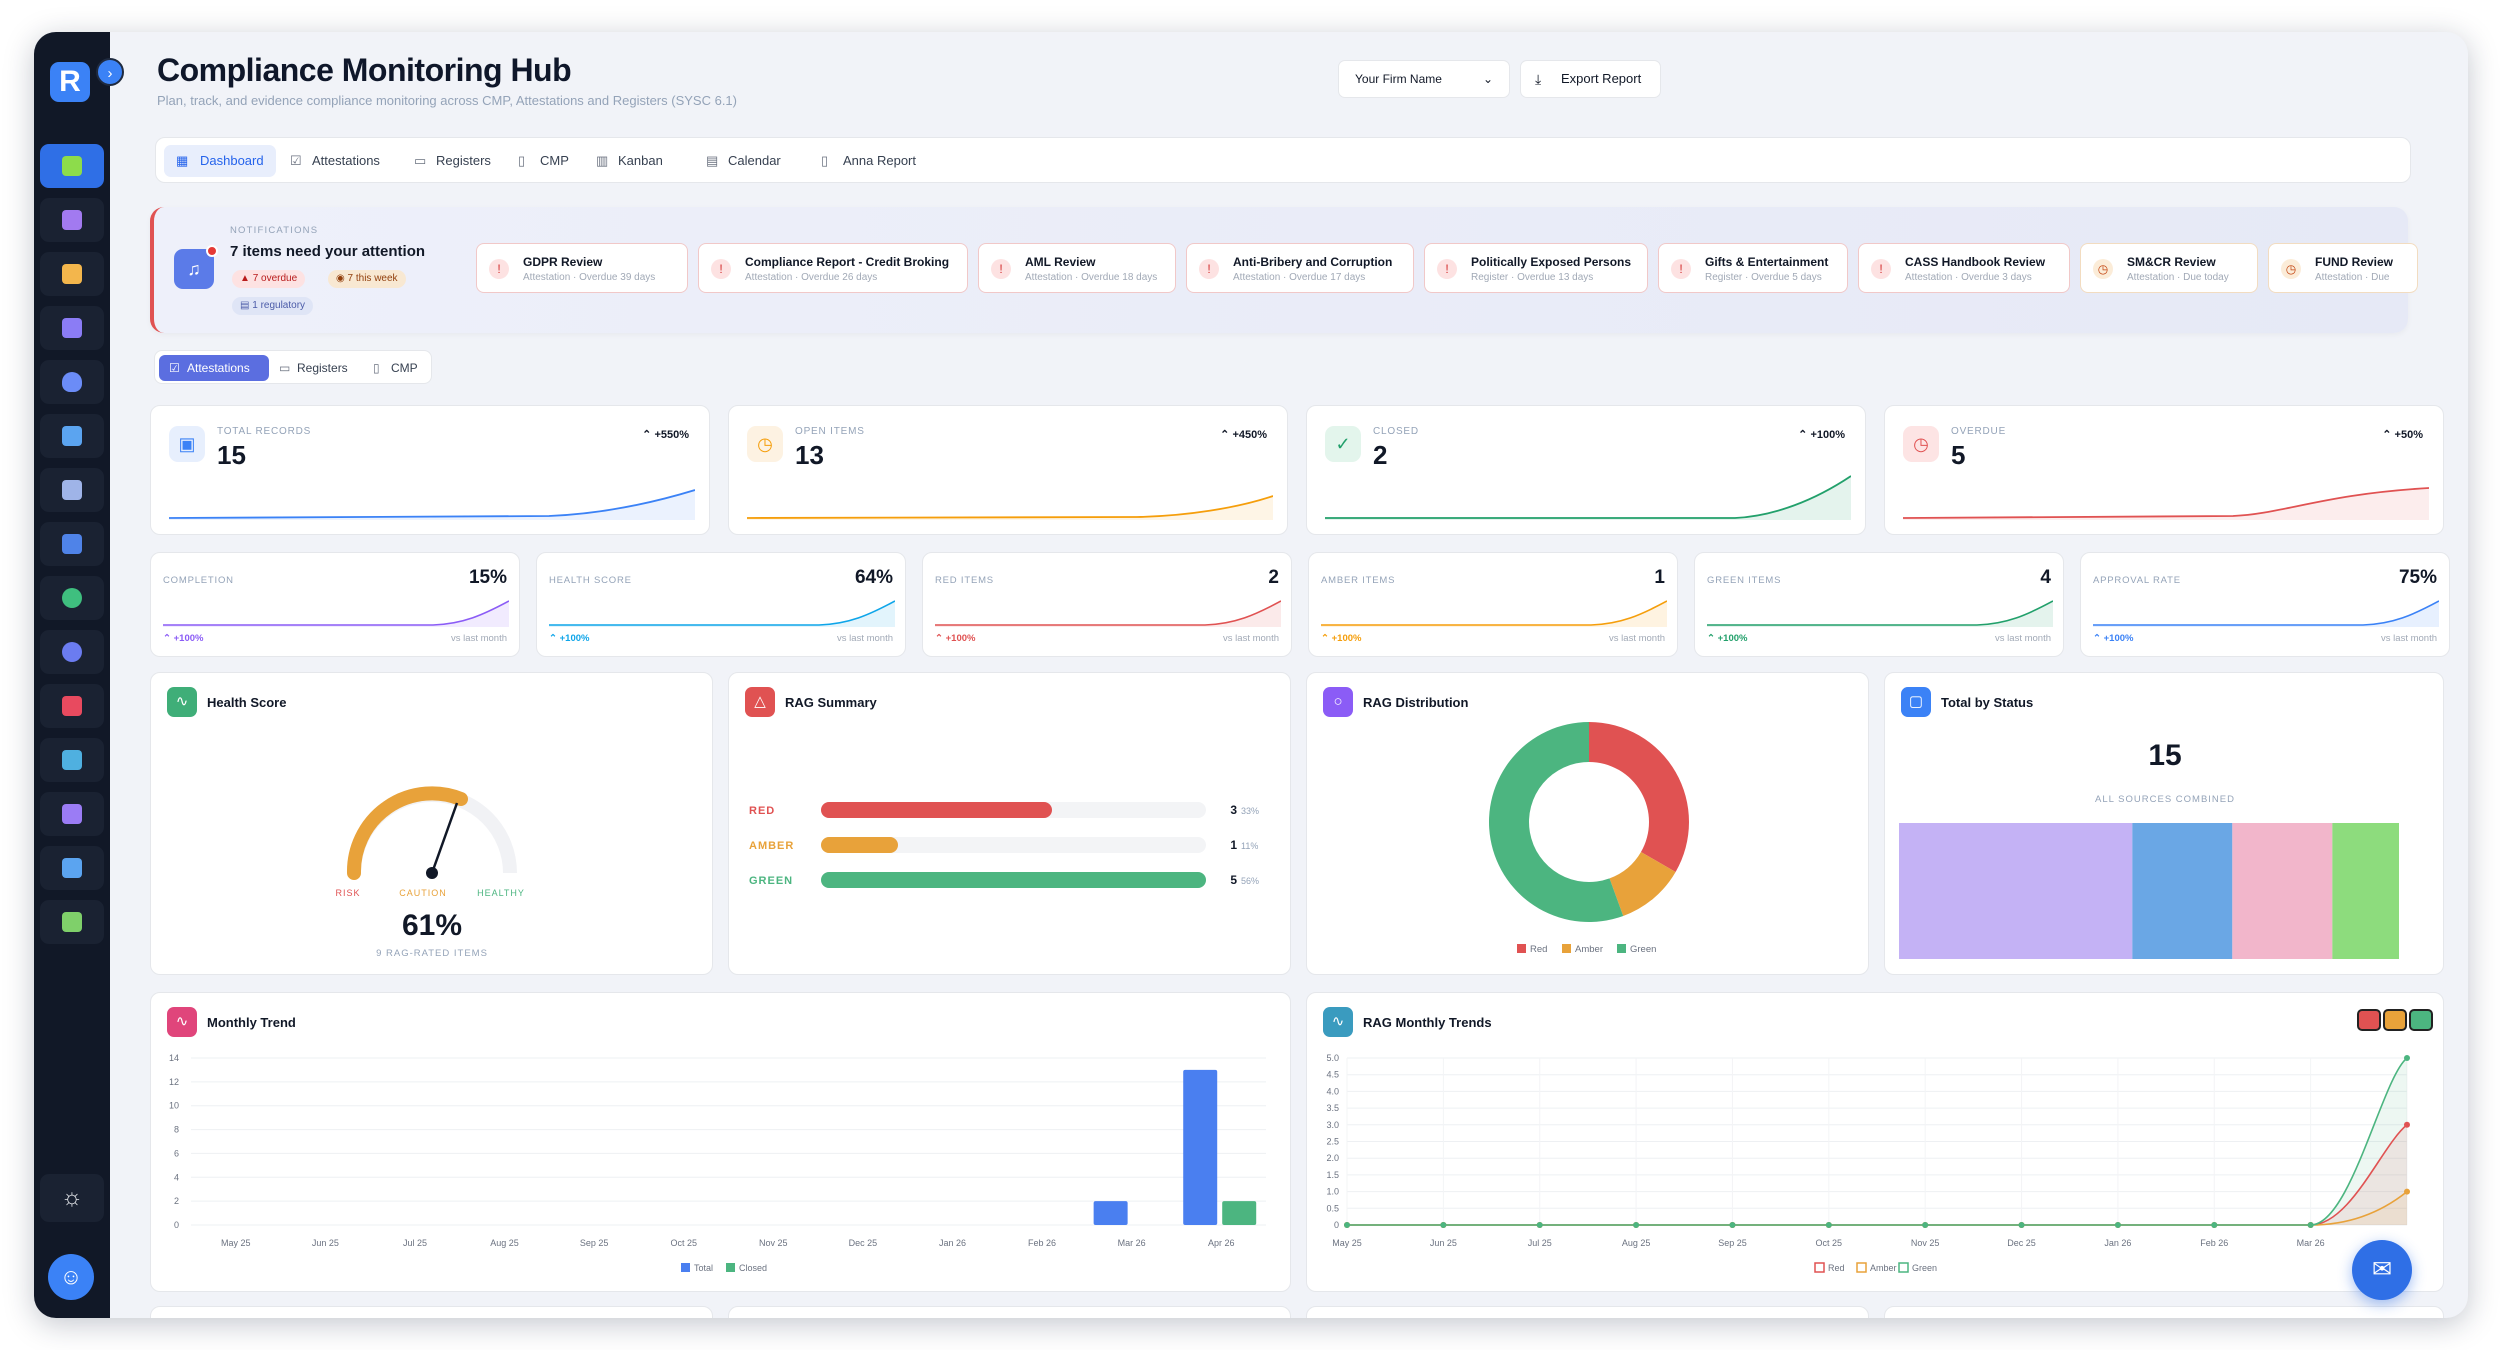  Describe the element at coordinates (1551, 262) in the screenshot. I see `notification-title: Politically Exposed Persons` at that location.